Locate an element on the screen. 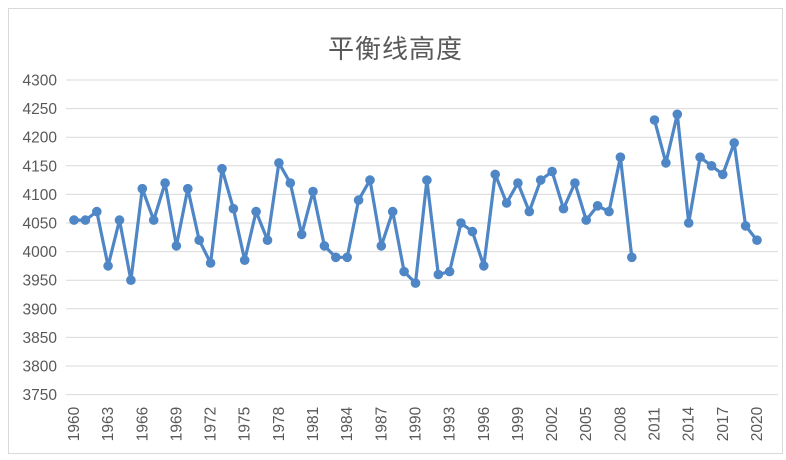  y-tick-label: 4200 is located at coordinates (40, 138).